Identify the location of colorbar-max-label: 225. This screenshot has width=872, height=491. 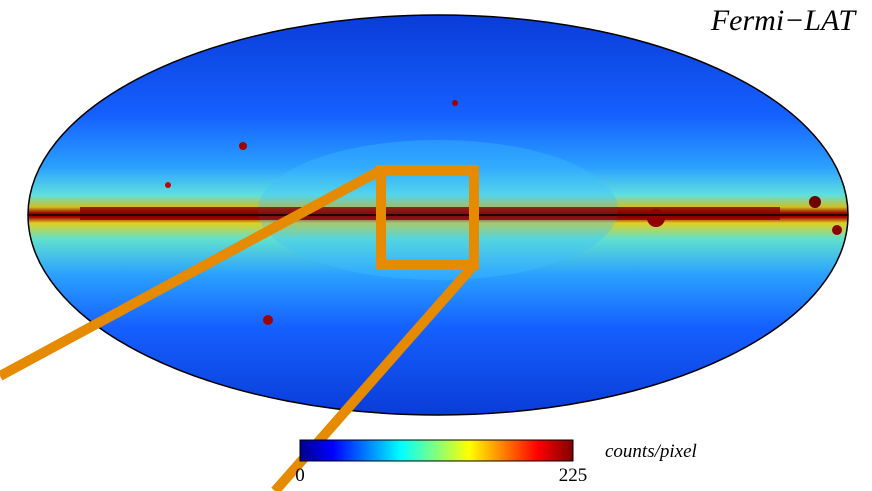
(573, 475).